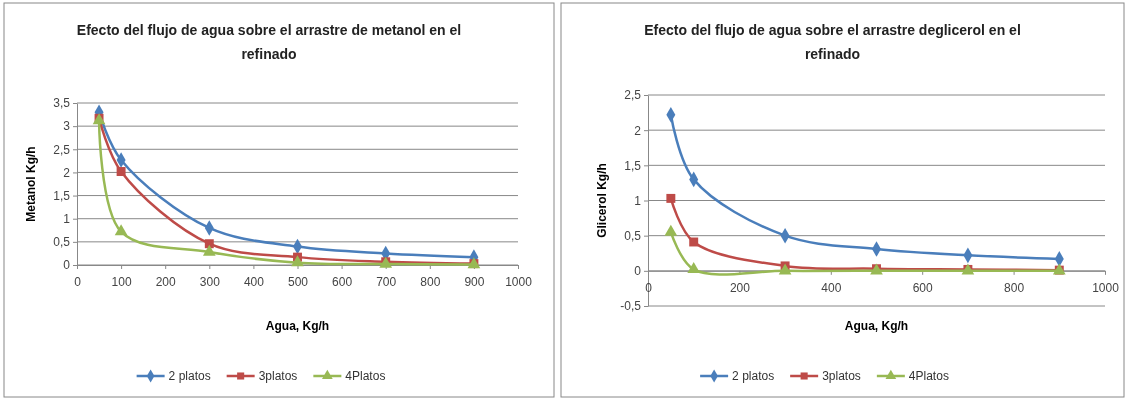 Image resolution: width=1129 pixels, height=401 pixels. What do you see at coordinates (31, 184) in the screenshot?
I see `y-axis-title: Metanol Kg/h` at bounding box center [31, 184].